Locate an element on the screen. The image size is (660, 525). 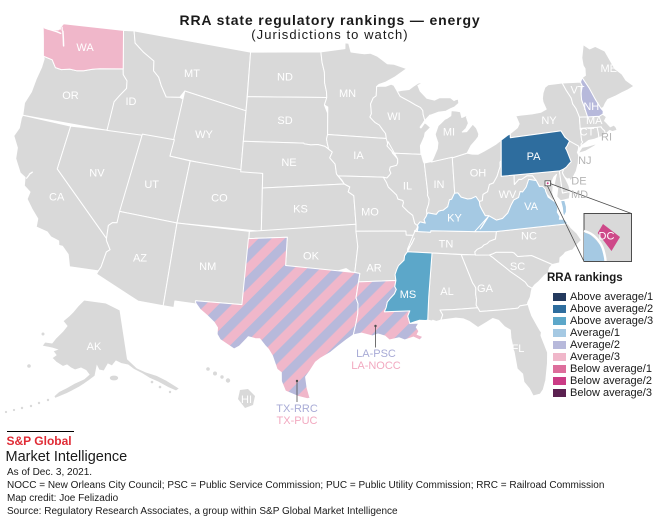
svg-text: IL is located at coordinates (407, 186).